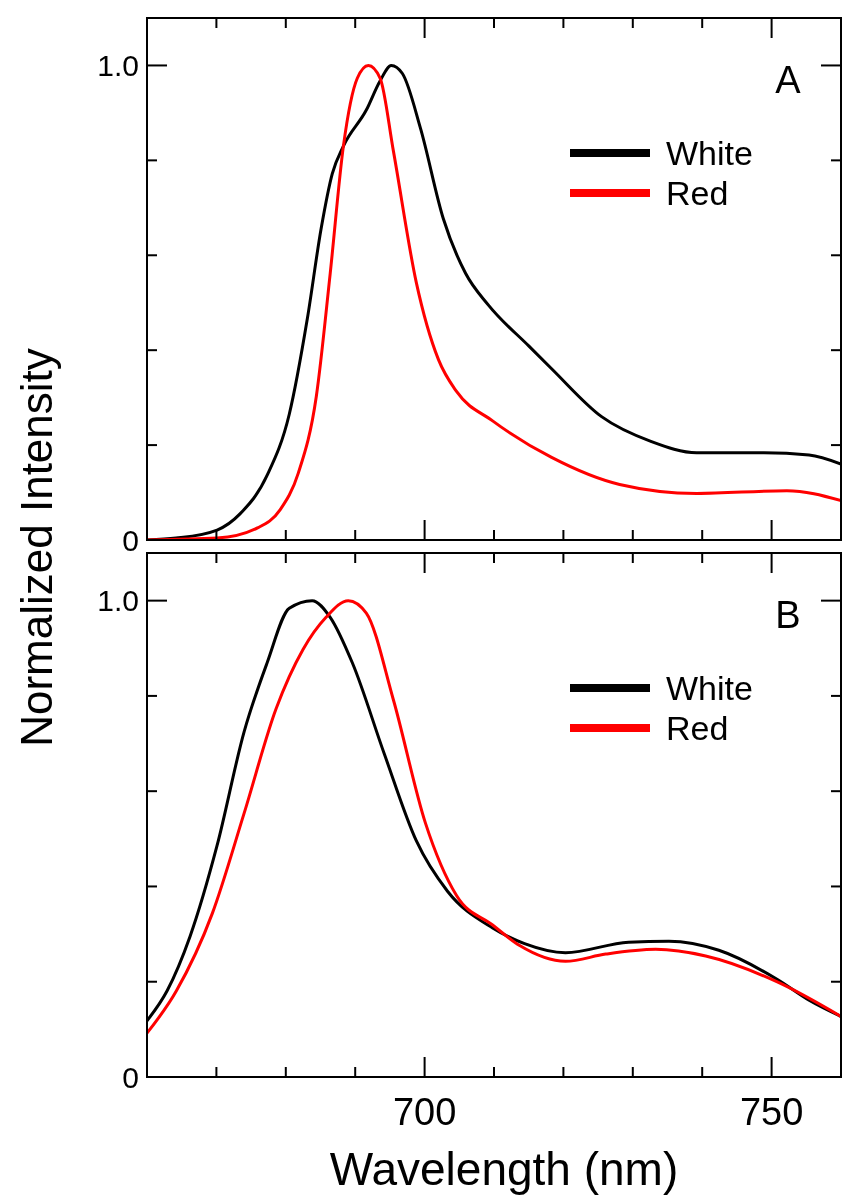 This screenshot has width=843, height=1196. Describe the element at coordinates (788, 80) in the screenshot. I see `annotation: A` at that location.